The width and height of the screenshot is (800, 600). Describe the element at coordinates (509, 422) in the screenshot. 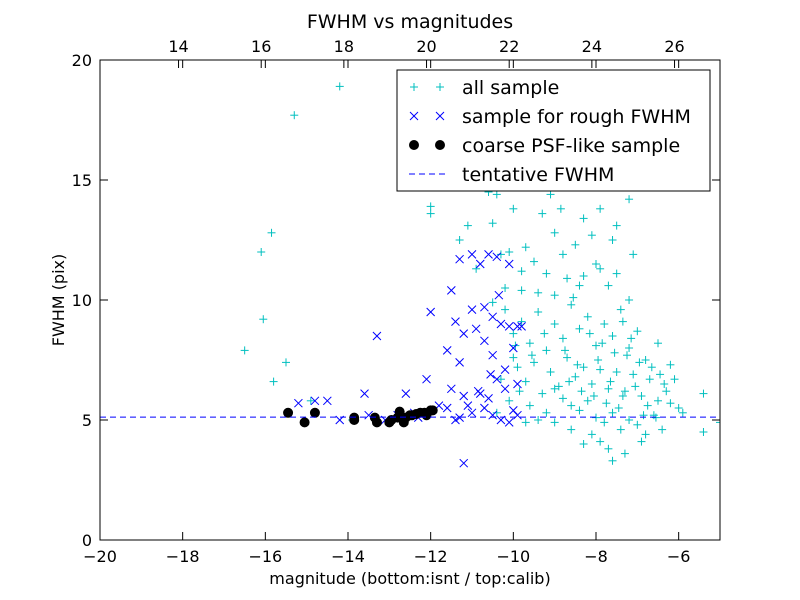

I see `point-x-41-b` at that location.